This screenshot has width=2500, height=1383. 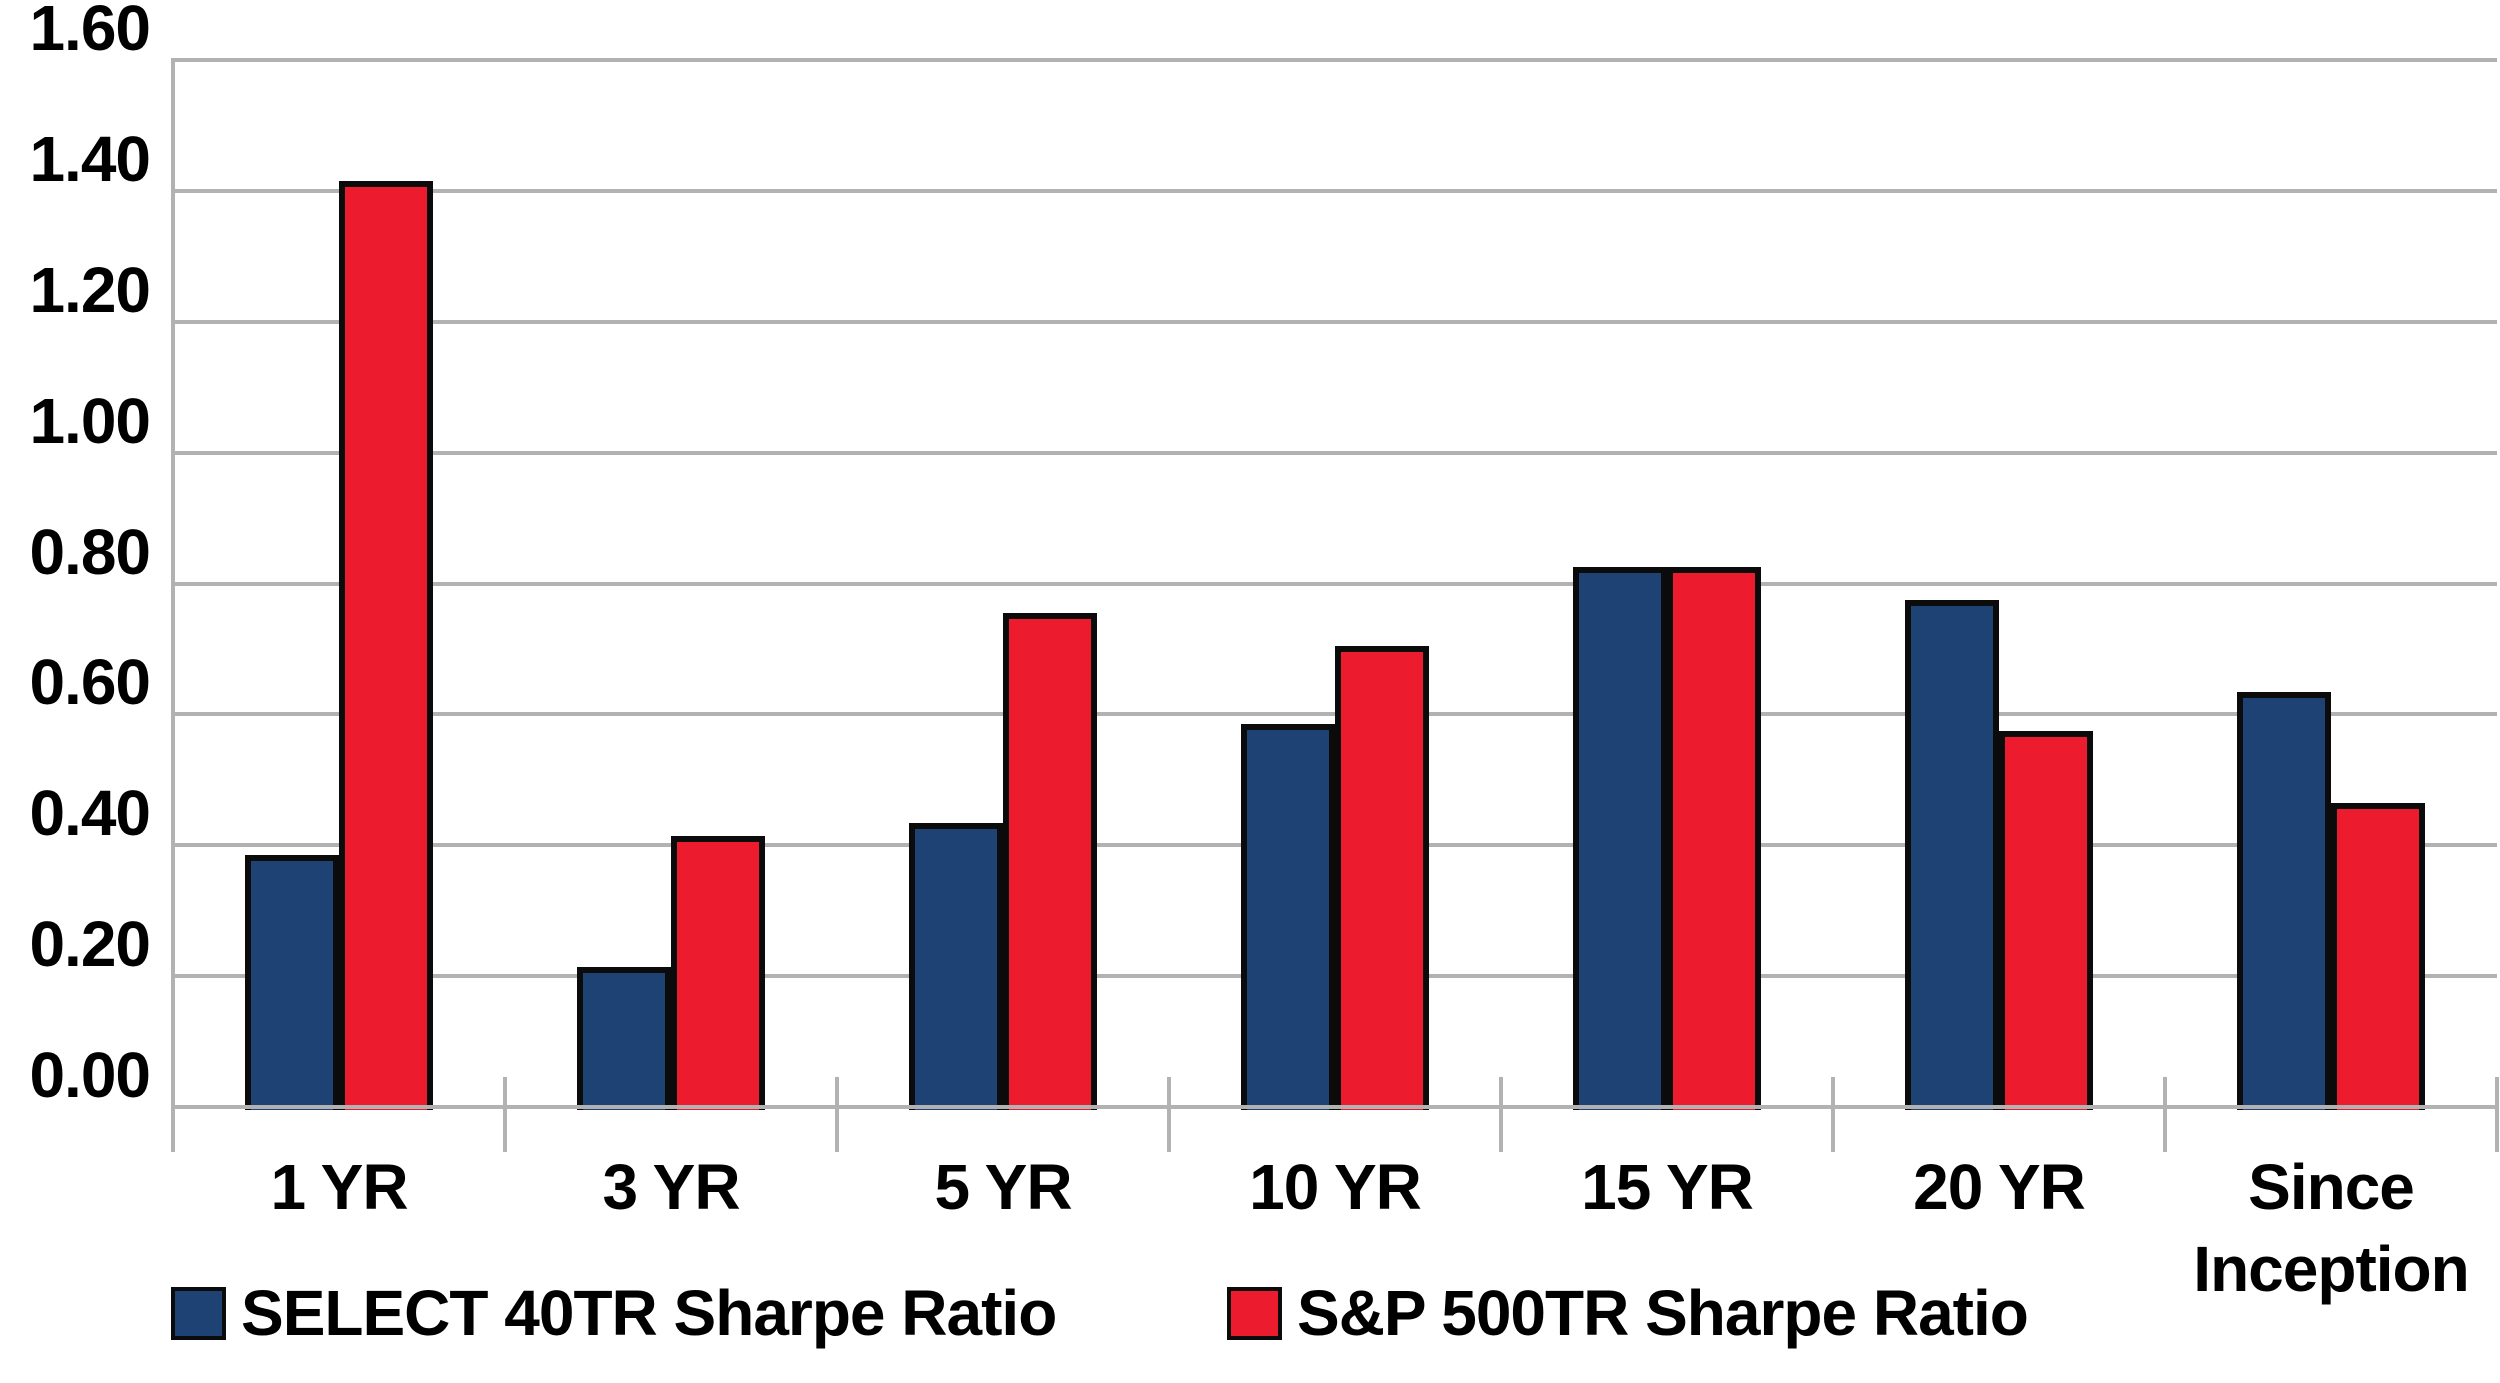 I want to click on x-axis-line, so click(x=1334, y=1107).